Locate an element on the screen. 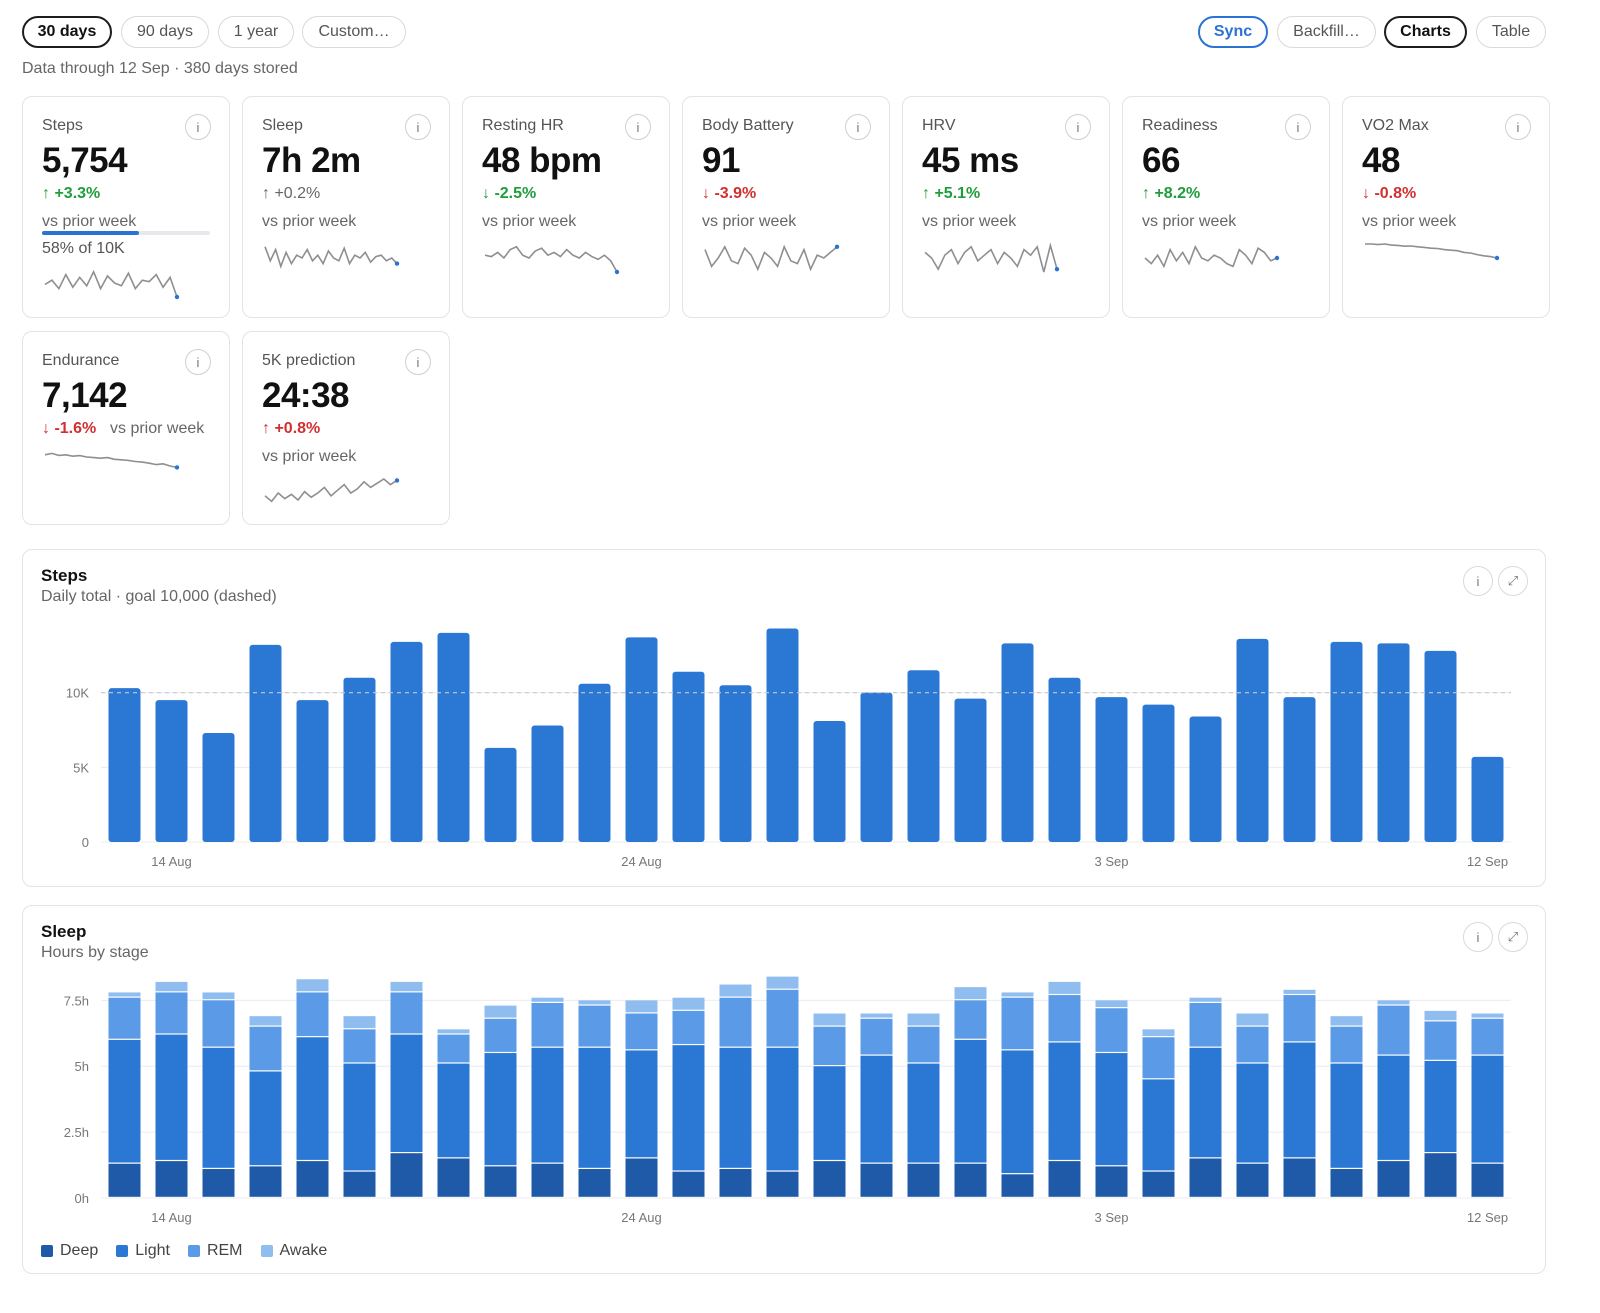  metric-delta: ↑ +0.2% is located at coordinates (291, 193).